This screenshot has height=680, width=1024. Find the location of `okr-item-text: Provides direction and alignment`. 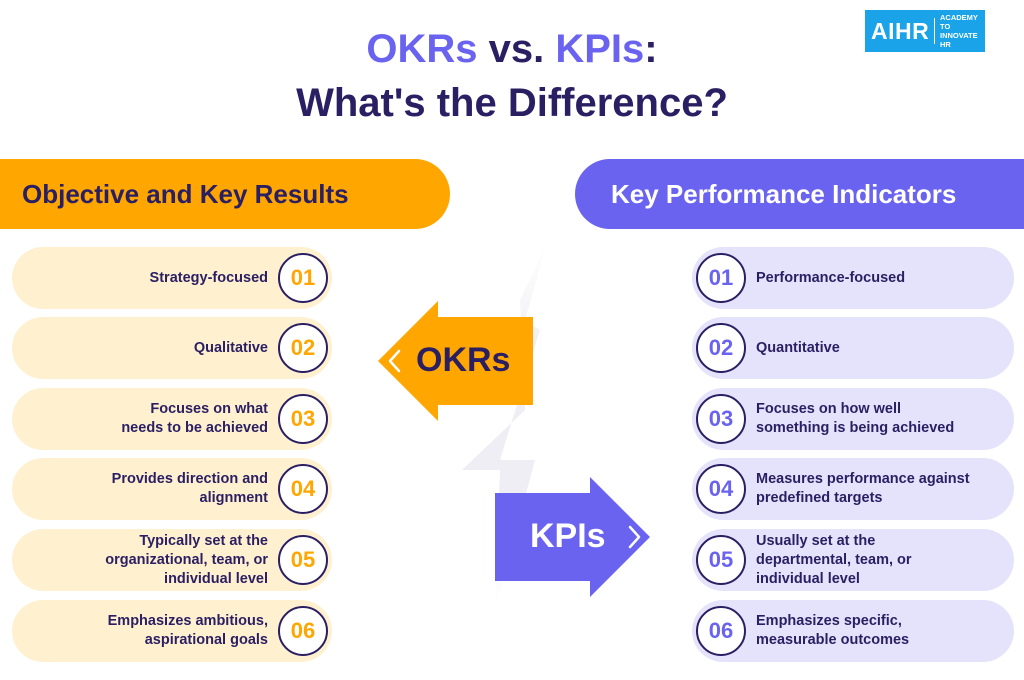

okr-item-text: Provides direction and alignment is located at coordinates (190, 489).